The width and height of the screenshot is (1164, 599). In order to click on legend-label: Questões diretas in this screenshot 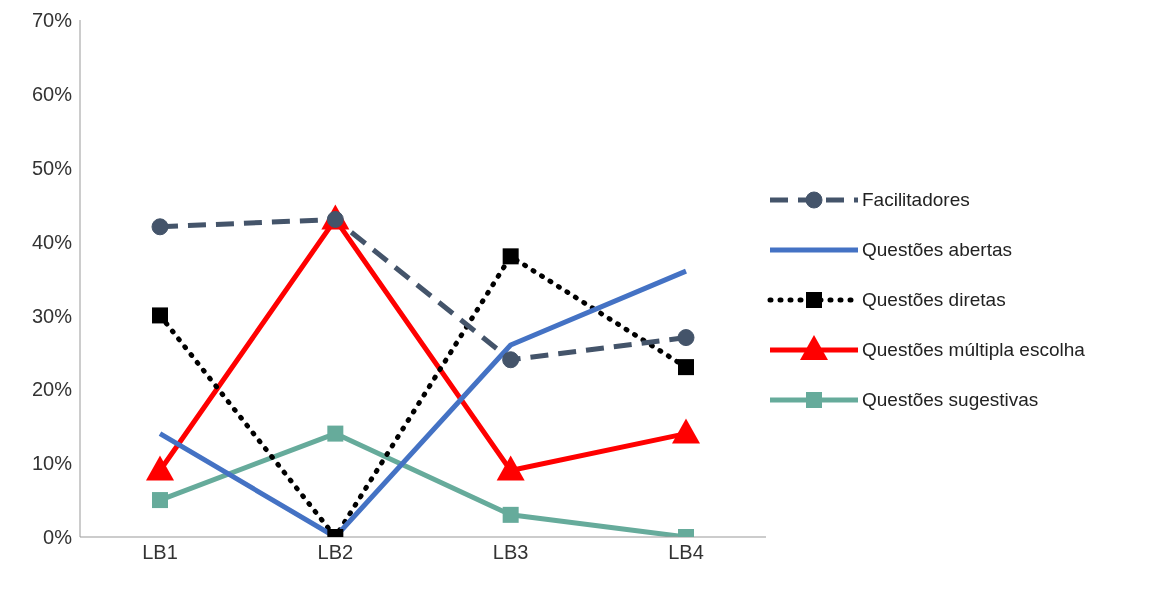, I will do `click(934, 299)`.